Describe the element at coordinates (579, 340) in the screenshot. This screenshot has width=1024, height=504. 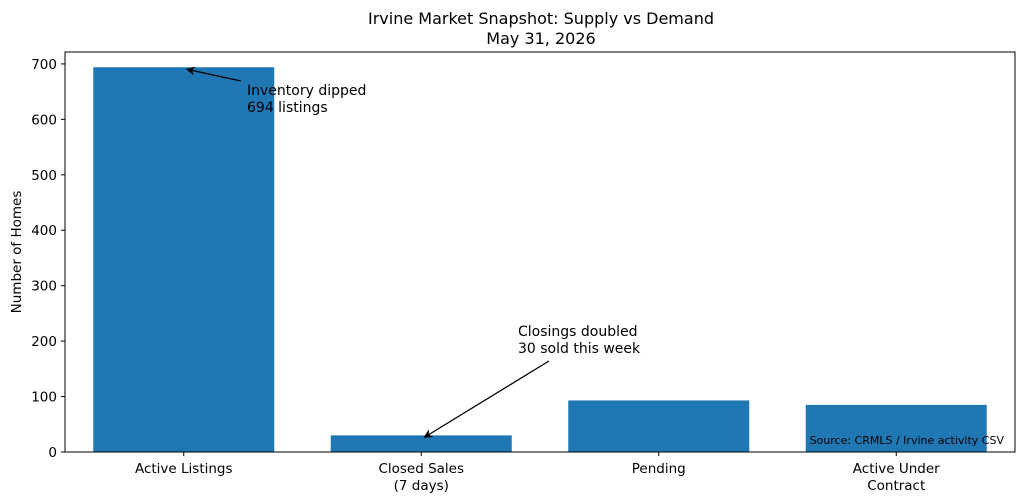
I see `annotation-text: Closings doubled 30 sold this week` at that location.